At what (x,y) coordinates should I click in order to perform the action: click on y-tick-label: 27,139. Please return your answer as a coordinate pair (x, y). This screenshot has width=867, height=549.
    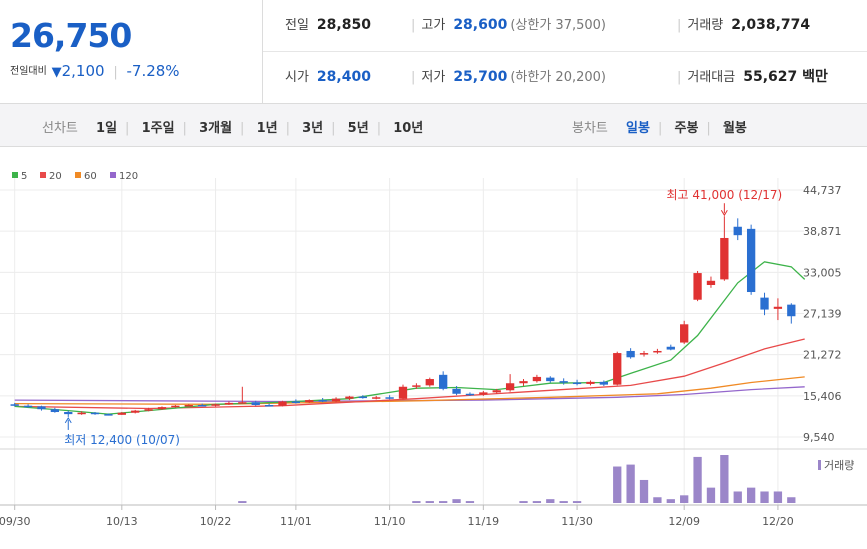
    Looking at the image, I should click on (822, 314).